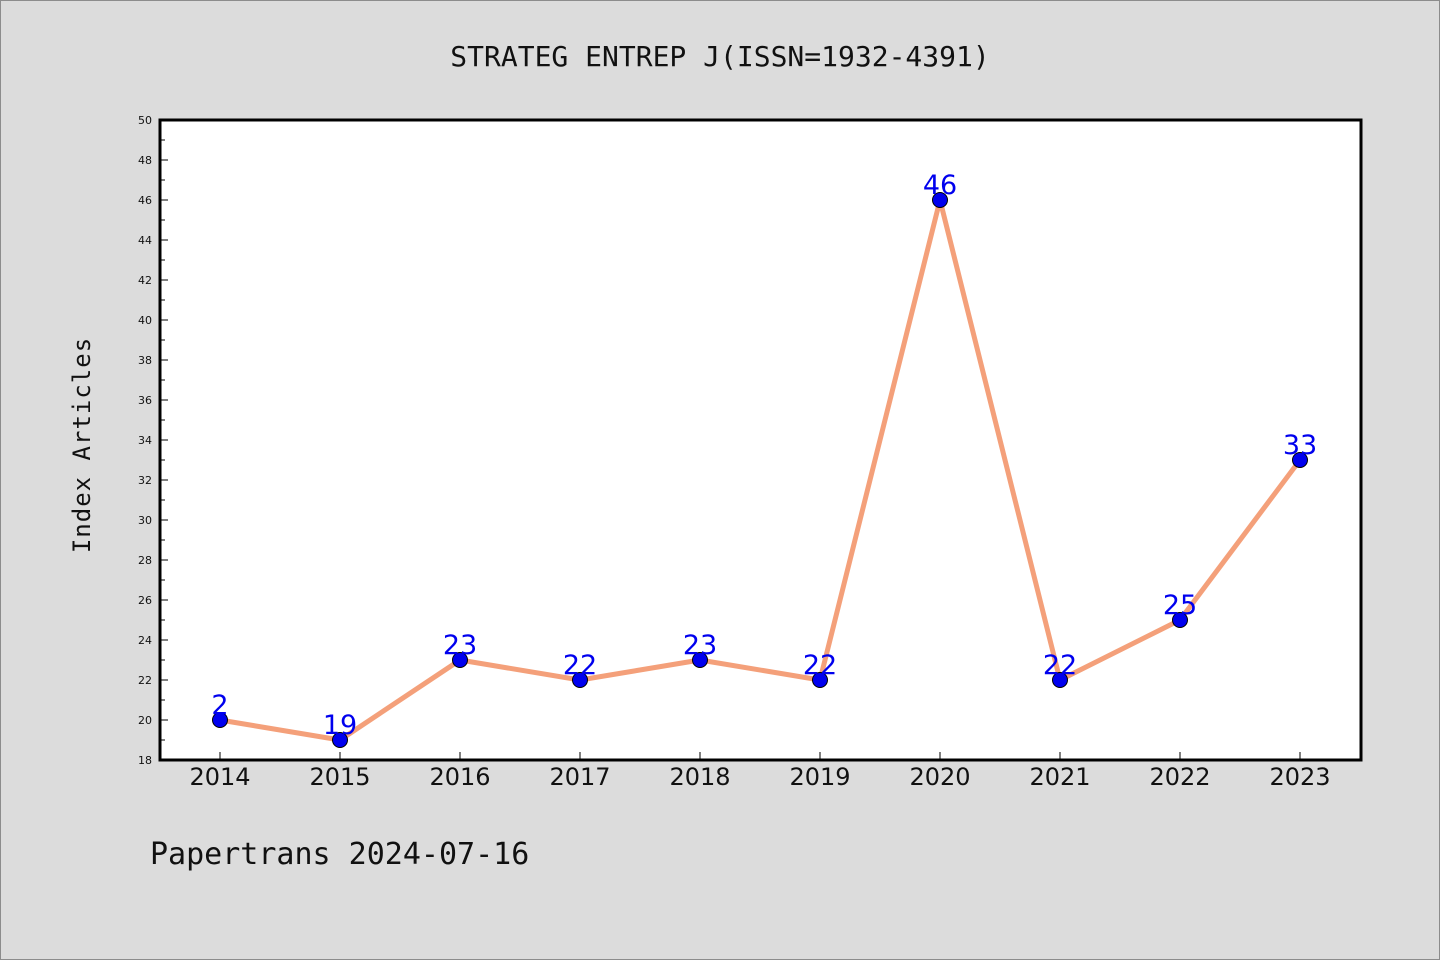 The width and height of the screenshot is (1440, 960). Describe the element at coordinates (145, 440) in the screenshot. I see `y-tick-label: 34` at that location.